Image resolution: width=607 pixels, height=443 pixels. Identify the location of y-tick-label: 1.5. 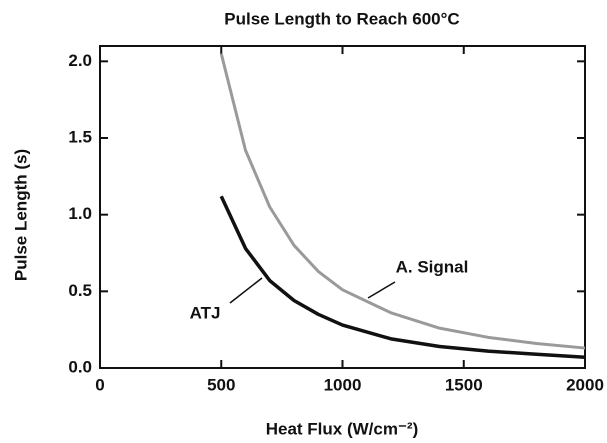
(80, 136).